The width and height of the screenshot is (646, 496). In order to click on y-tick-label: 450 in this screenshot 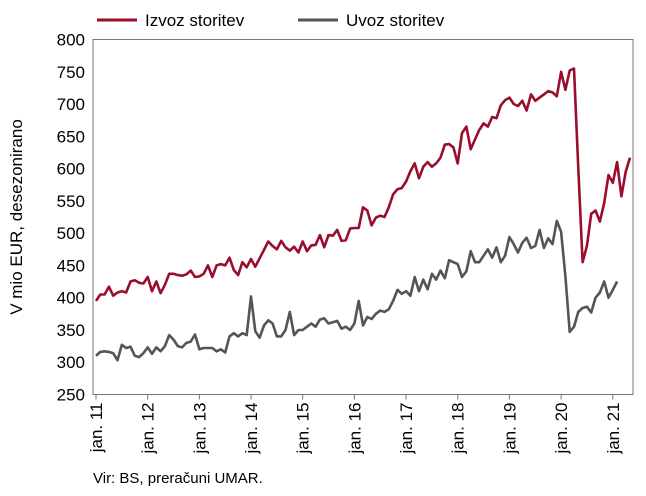, I will do `click(71, 265)`.